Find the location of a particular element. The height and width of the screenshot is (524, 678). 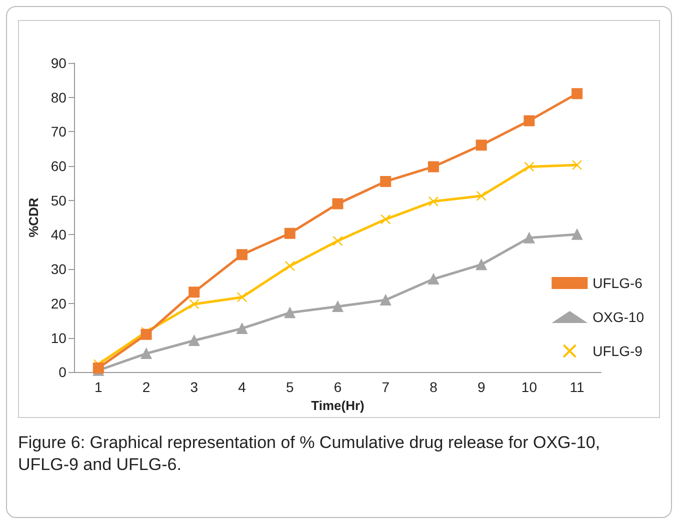

x-tick-label: 5 is located at coordinates (290, 387).